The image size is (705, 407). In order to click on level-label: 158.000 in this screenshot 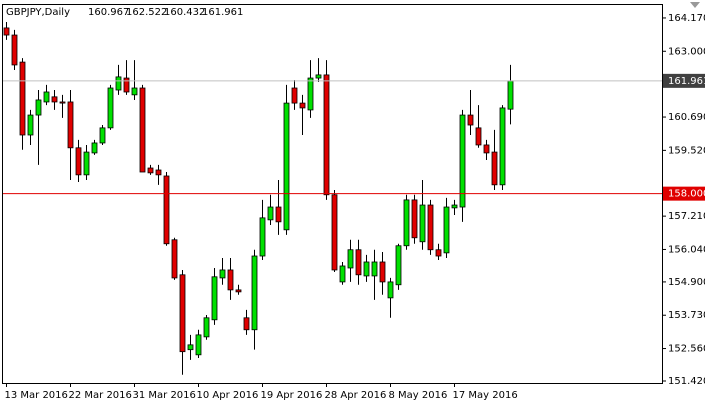, I will do `click(686, 194)`.